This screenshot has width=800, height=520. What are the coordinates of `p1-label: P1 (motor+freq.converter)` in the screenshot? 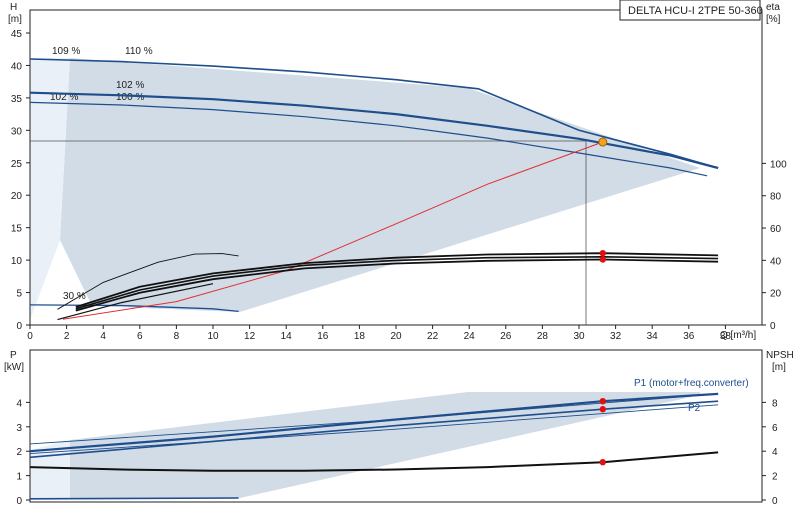 It's located at (691, 383).